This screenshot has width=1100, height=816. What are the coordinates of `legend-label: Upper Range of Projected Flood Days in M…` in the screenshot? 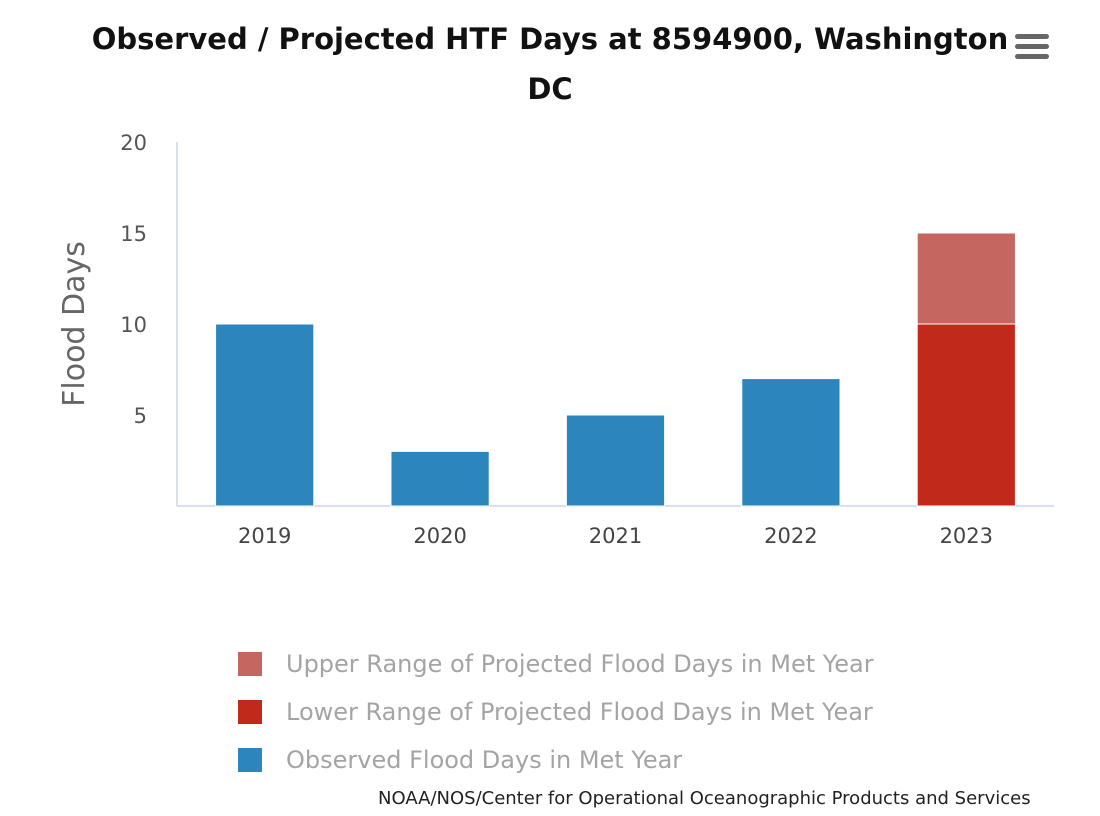 It's located at (580, 664).